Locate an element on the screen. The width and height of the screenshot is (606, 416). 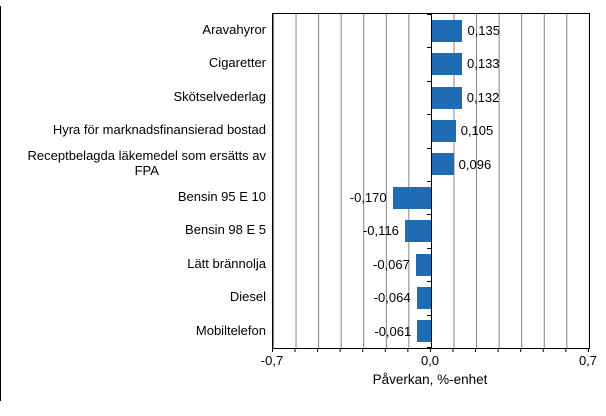
bar-value-label: 0,133 is located at coordinates (483, 64).